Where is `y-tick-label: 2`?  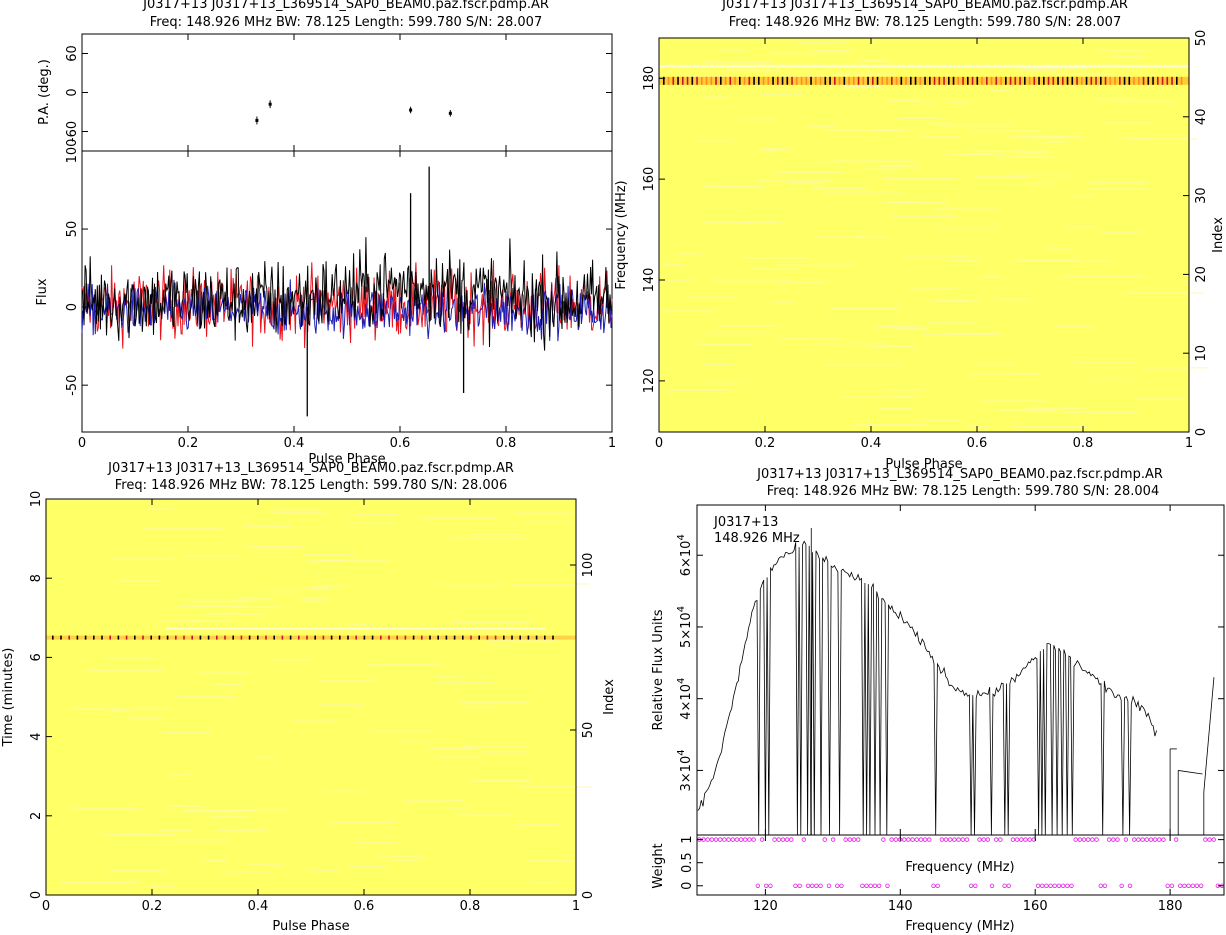
y-tick-label: 2 is located at coordinates (36, 816).